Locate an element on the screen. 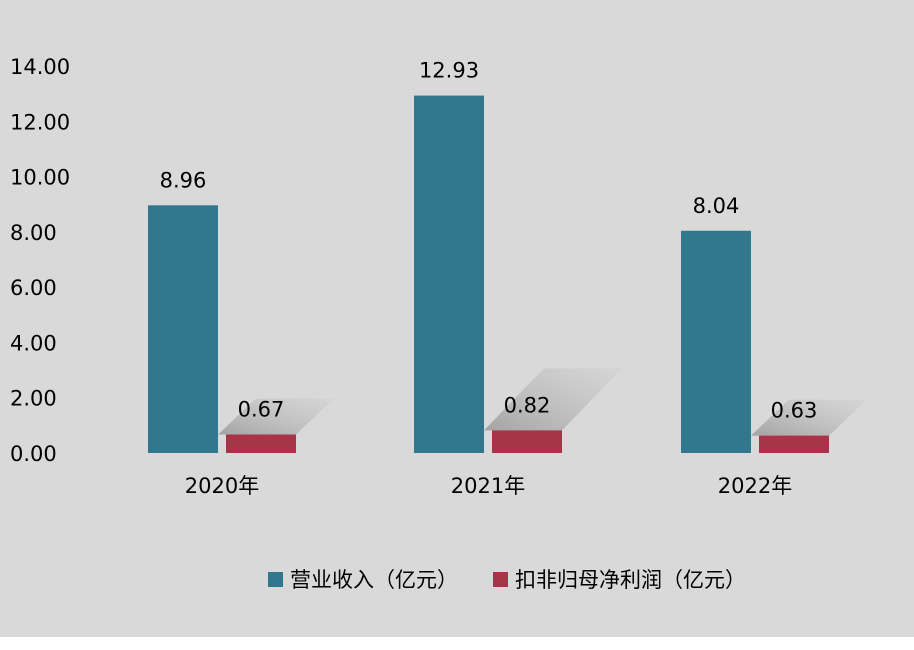 The height and width of the screenshot is (650, 914). legend-label: 扣非归母净利润（亿元） is located at coordinates (630, 580).